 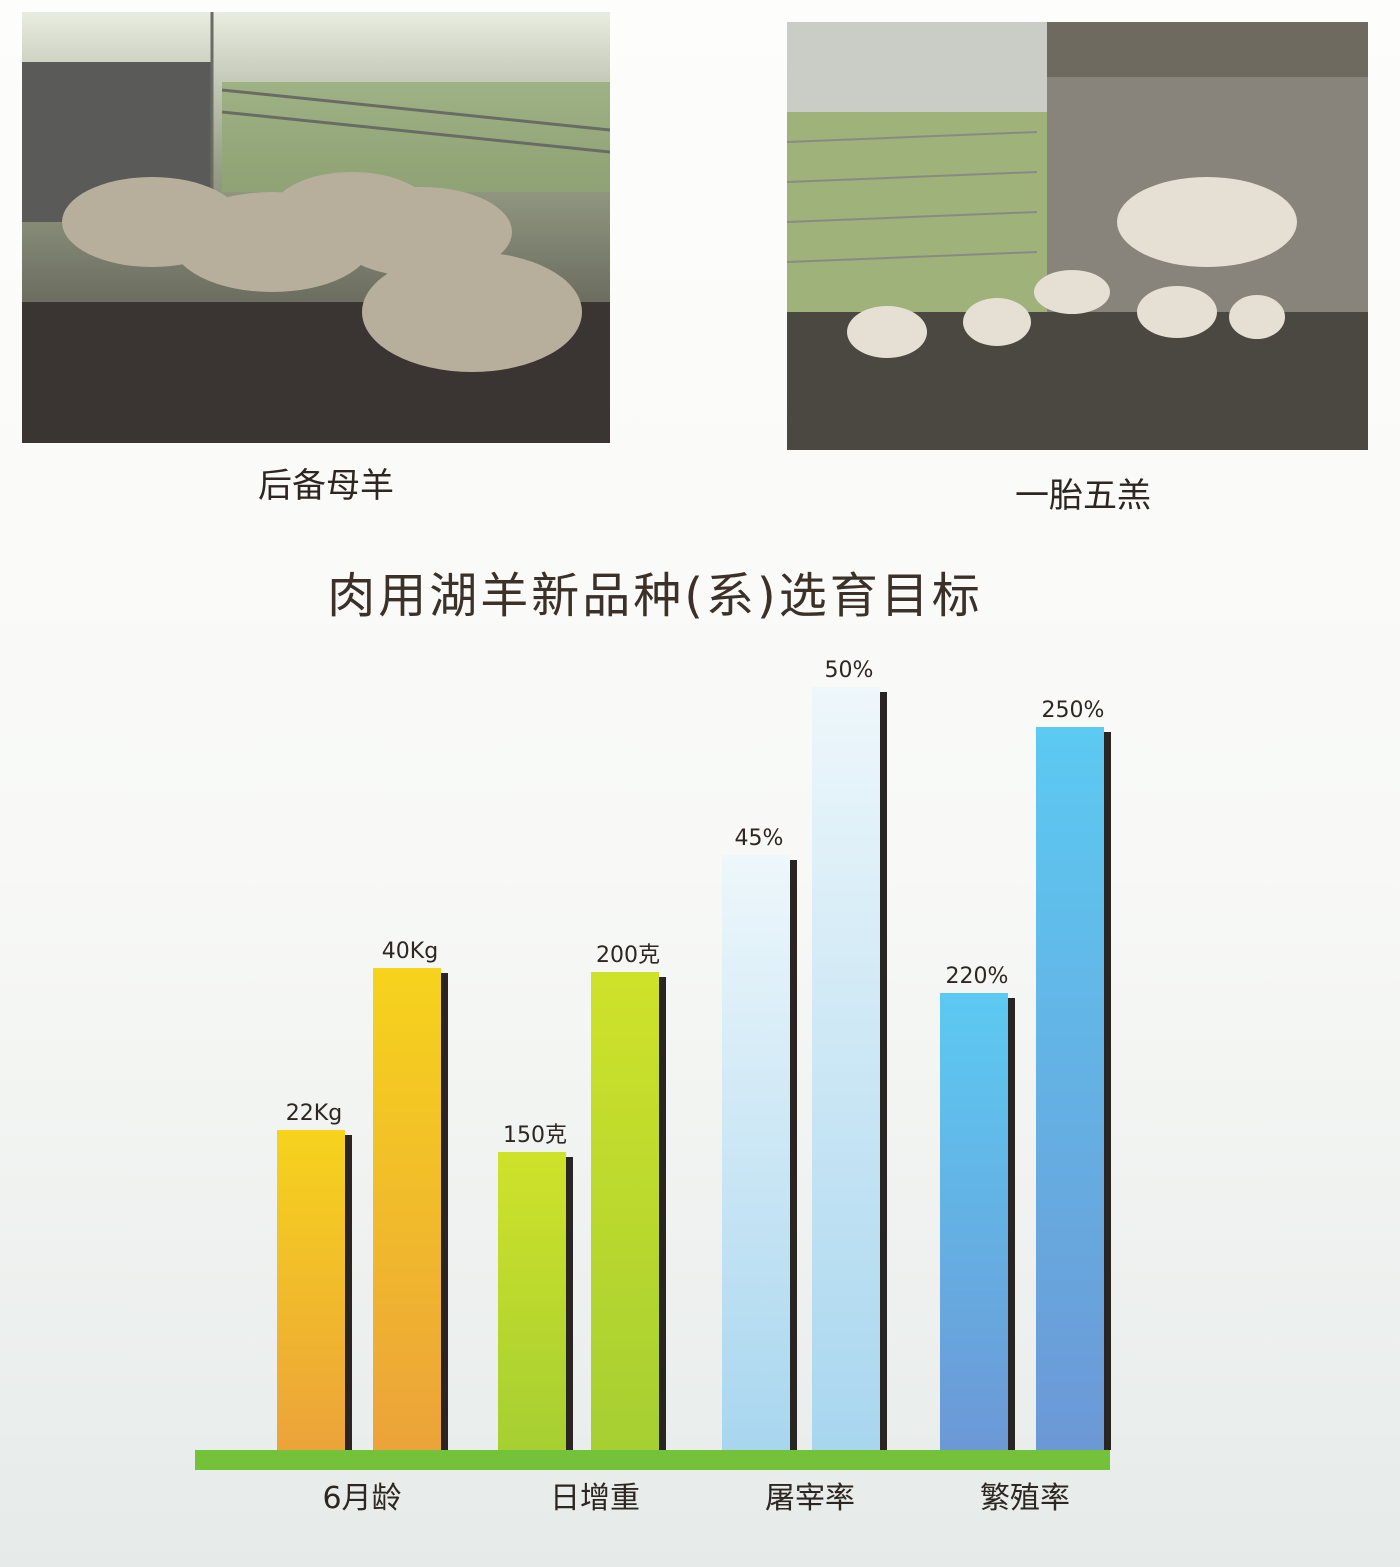 I want to click on bar-value-label: 220%, so click(x=977, y=976).